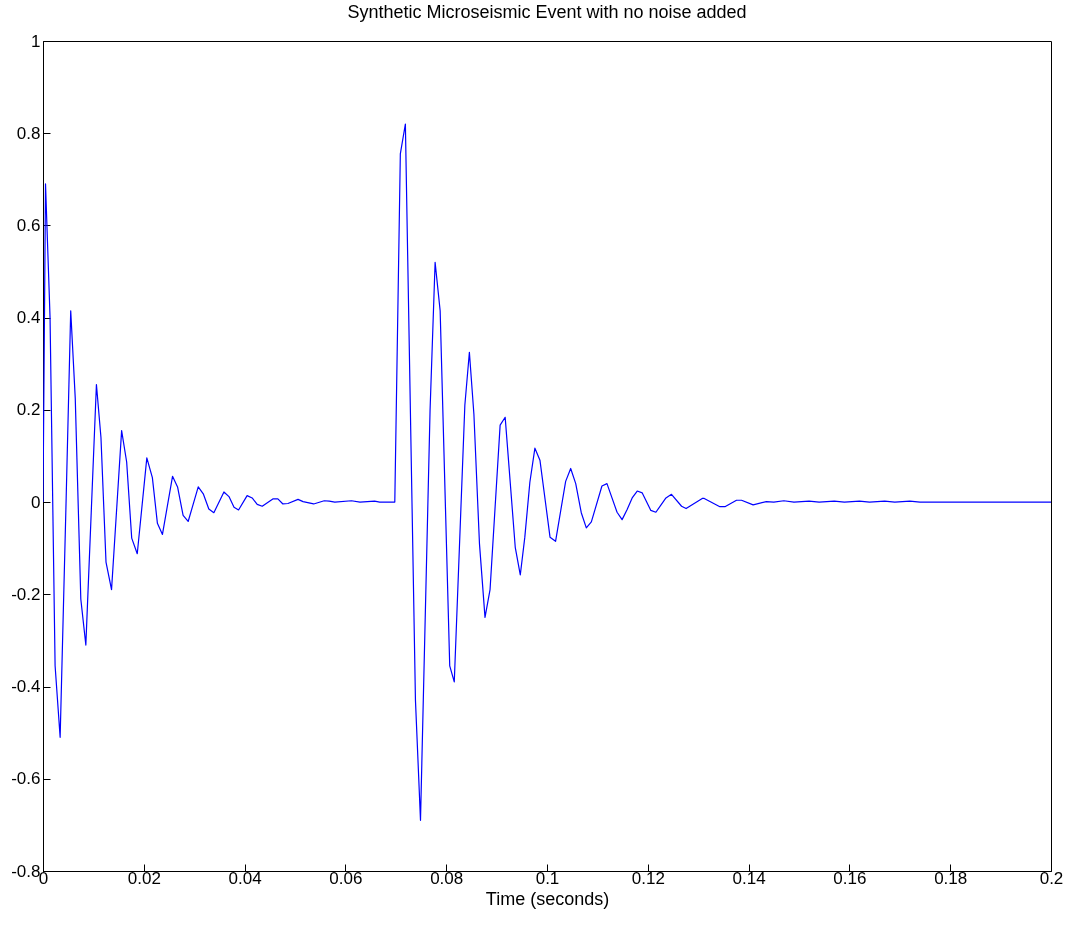 The width and height of the screenshot is (1087, 940). What do you see at coordinates (648, 878) in the screenshot?
I see `x-tick-label: 0.12` at bounding box center [648, 878].